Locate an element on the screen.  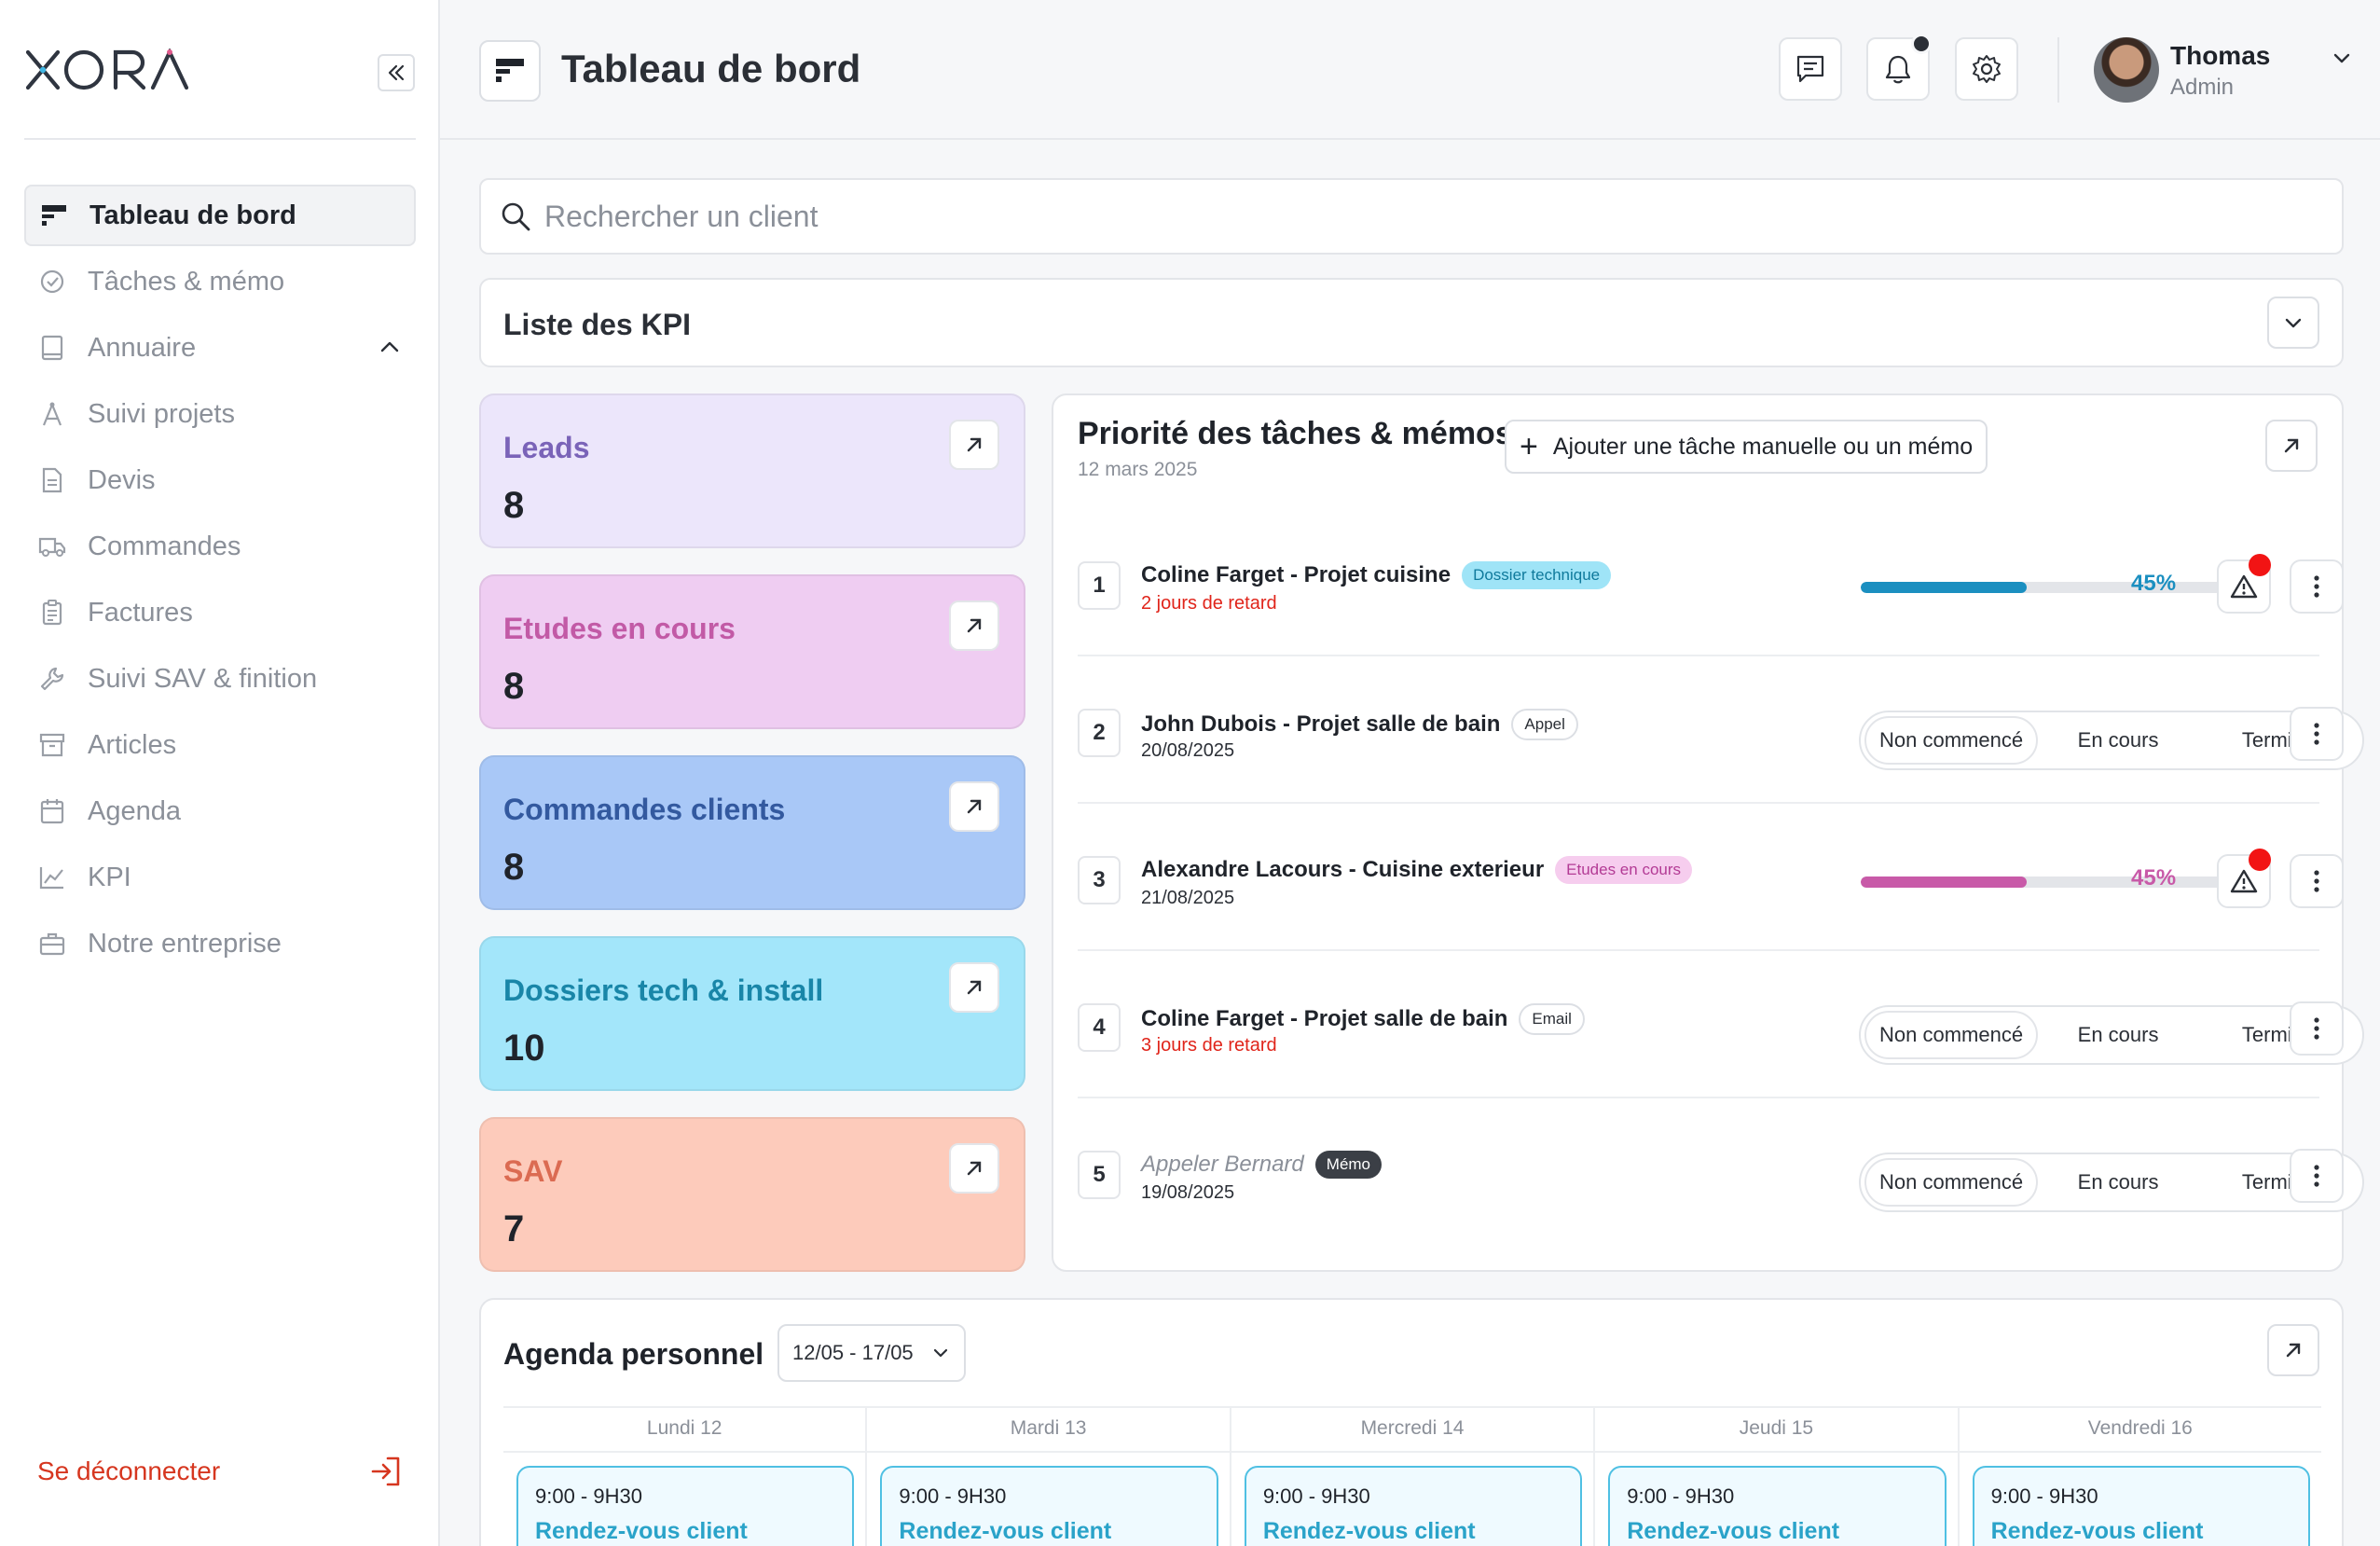
collapse-sidebar-button is located at coordinates (396, 73).